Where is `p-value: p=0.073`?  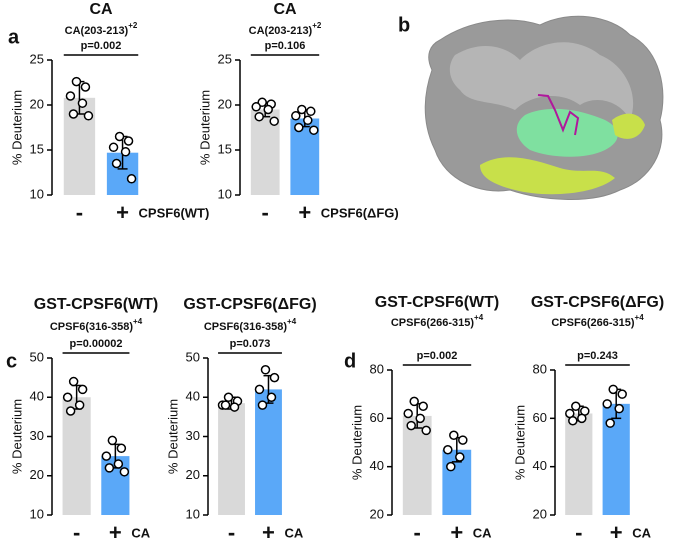
p-value: p=0.073 is located at coordinates (250, 344).